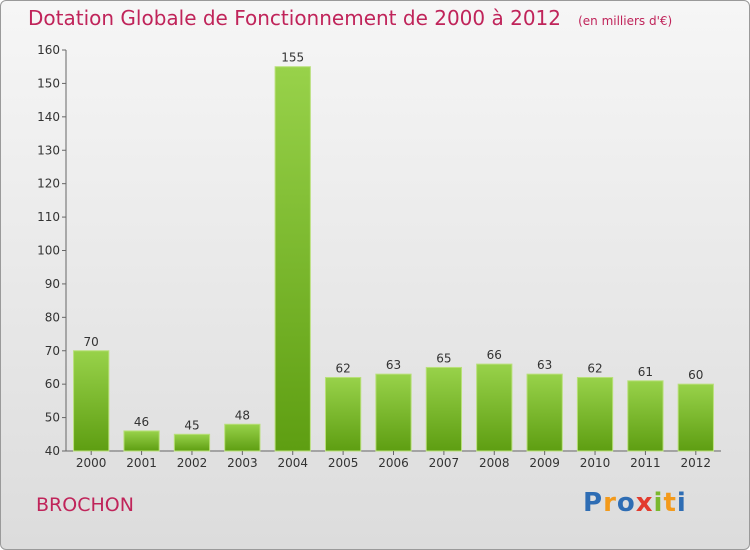  What do you see at coordinates (52, 451) in the screenshot?
I see `y-tick-label: 40` at bounding box center [52, 451].